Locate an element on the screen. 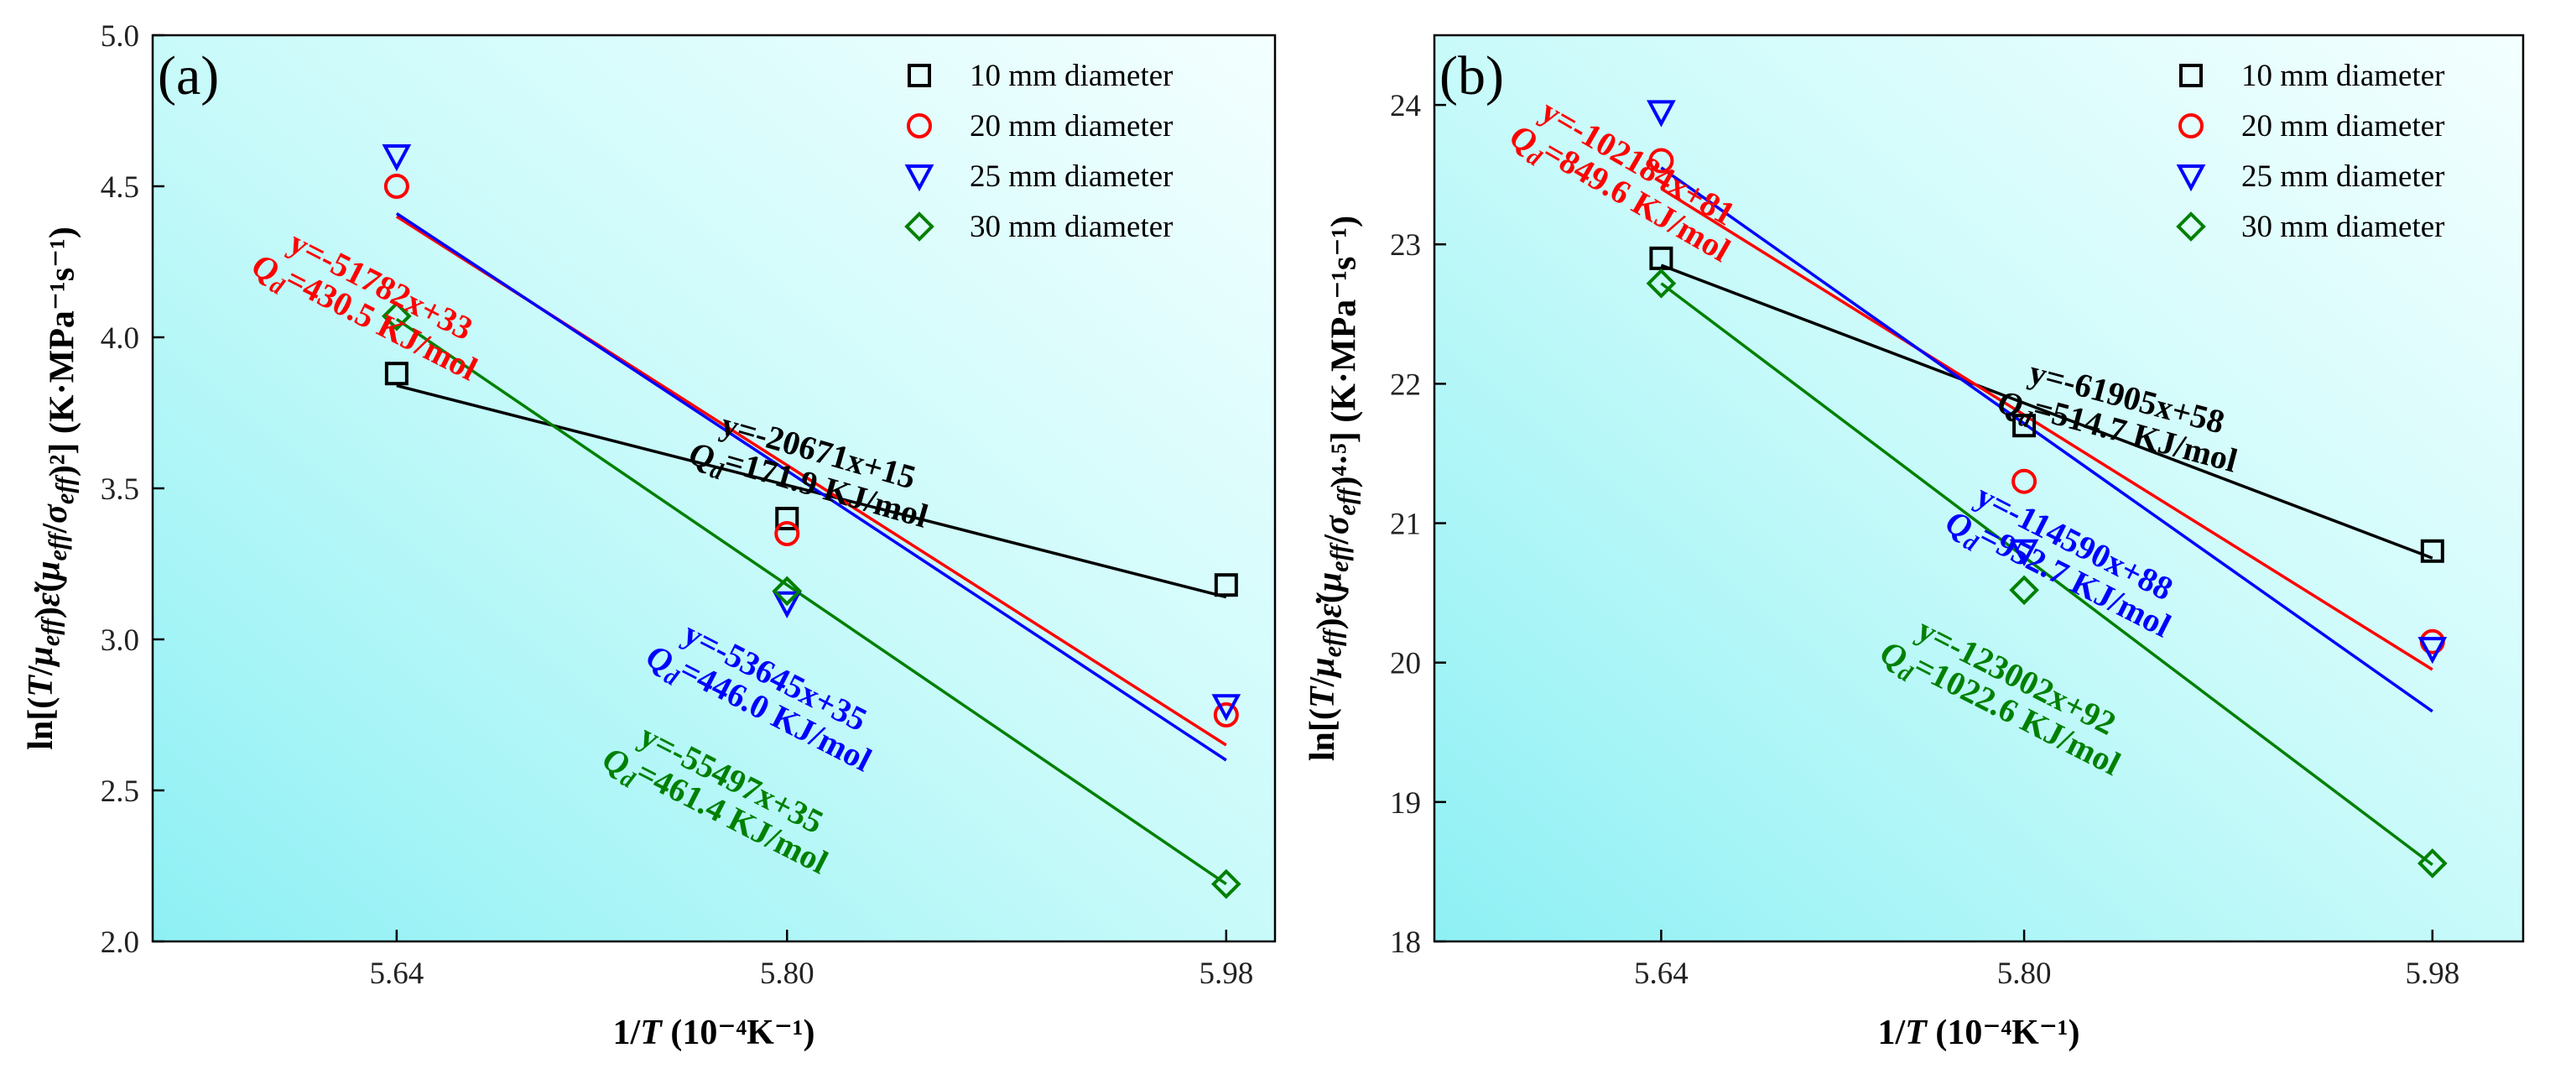 This screenshot has height=1074, width=2576. panel-label: (b) is located at coordinates (1471, 76).